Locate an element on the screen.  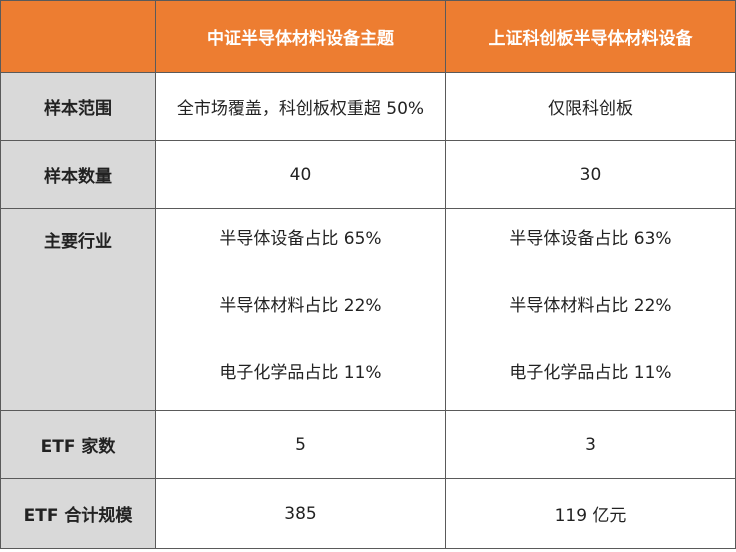
row: 样本范围 全市场覆盖，科创板权重超 50% 仅限科创板 is located at coordinates (368, 106).